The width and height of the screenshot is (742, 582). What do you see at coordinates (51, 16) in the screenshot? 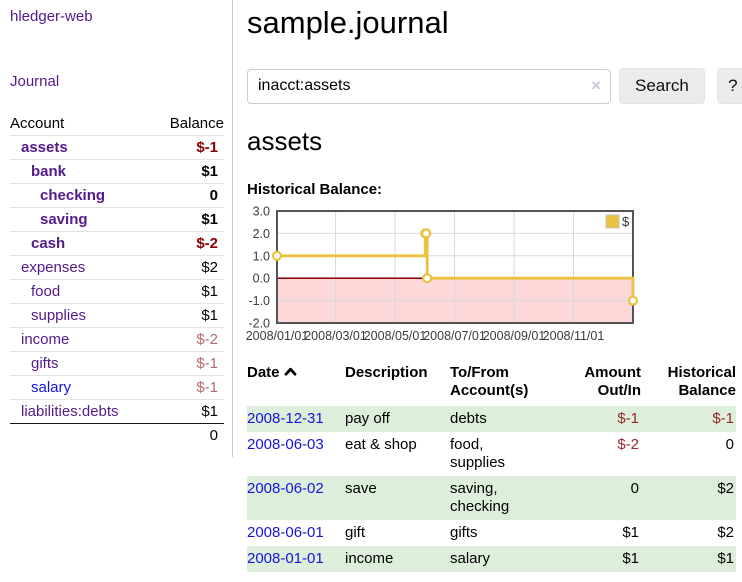
I see `app-title-link: hledger-web` at bounding box center [51, 16].